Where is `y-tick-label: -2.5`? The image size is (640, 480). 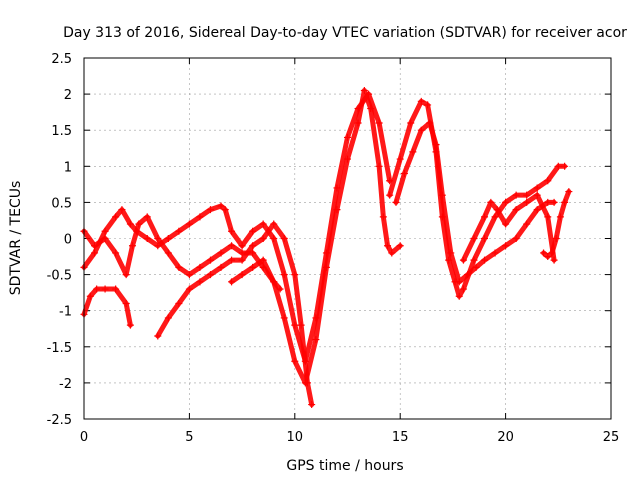
y-tick-label: -2.5 is located at coordinates (59, 420).